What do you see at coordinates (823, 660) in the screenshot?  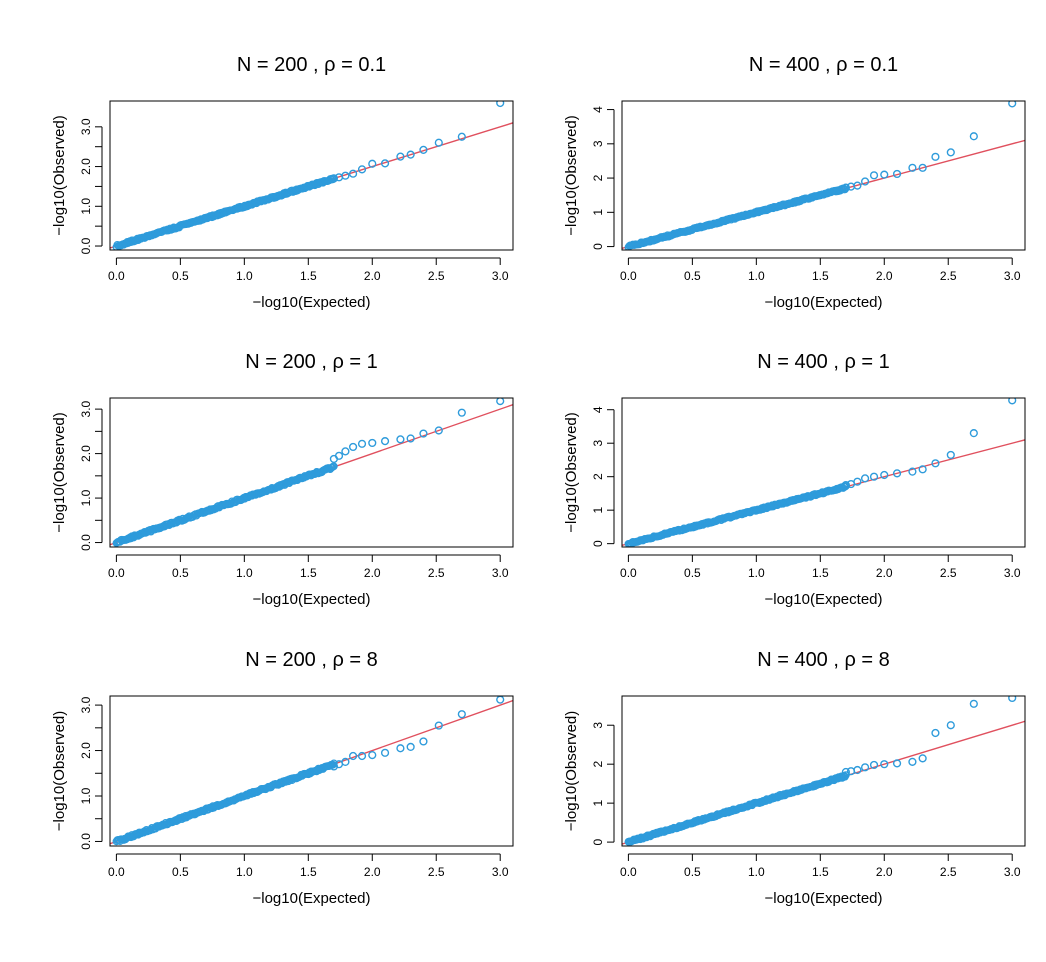 I see `panel-title: N = 400 , ρ = 8` at bounding box center [823, 660].